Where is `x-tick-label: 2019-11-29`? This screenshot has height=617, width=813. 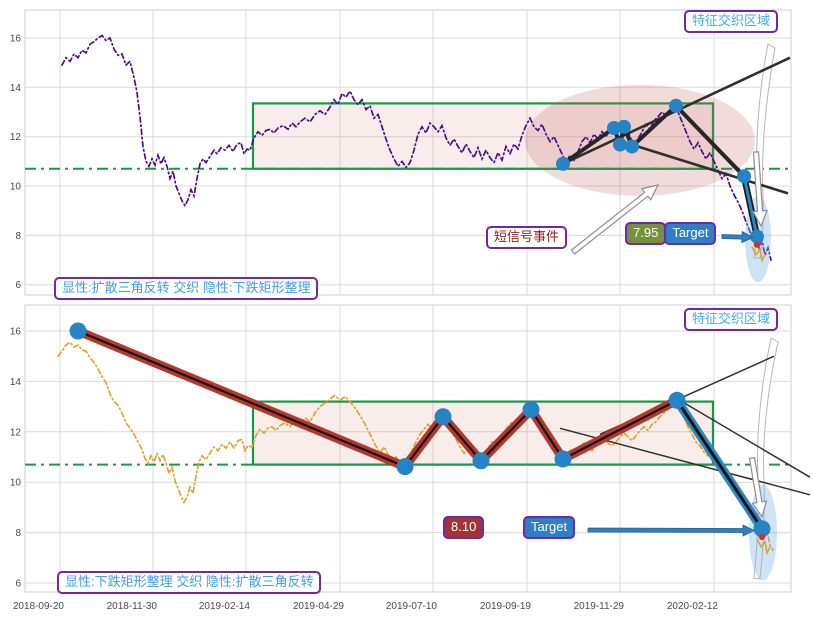
x-tick-label: 2019-11-29 is located at coordinates (599, 606).